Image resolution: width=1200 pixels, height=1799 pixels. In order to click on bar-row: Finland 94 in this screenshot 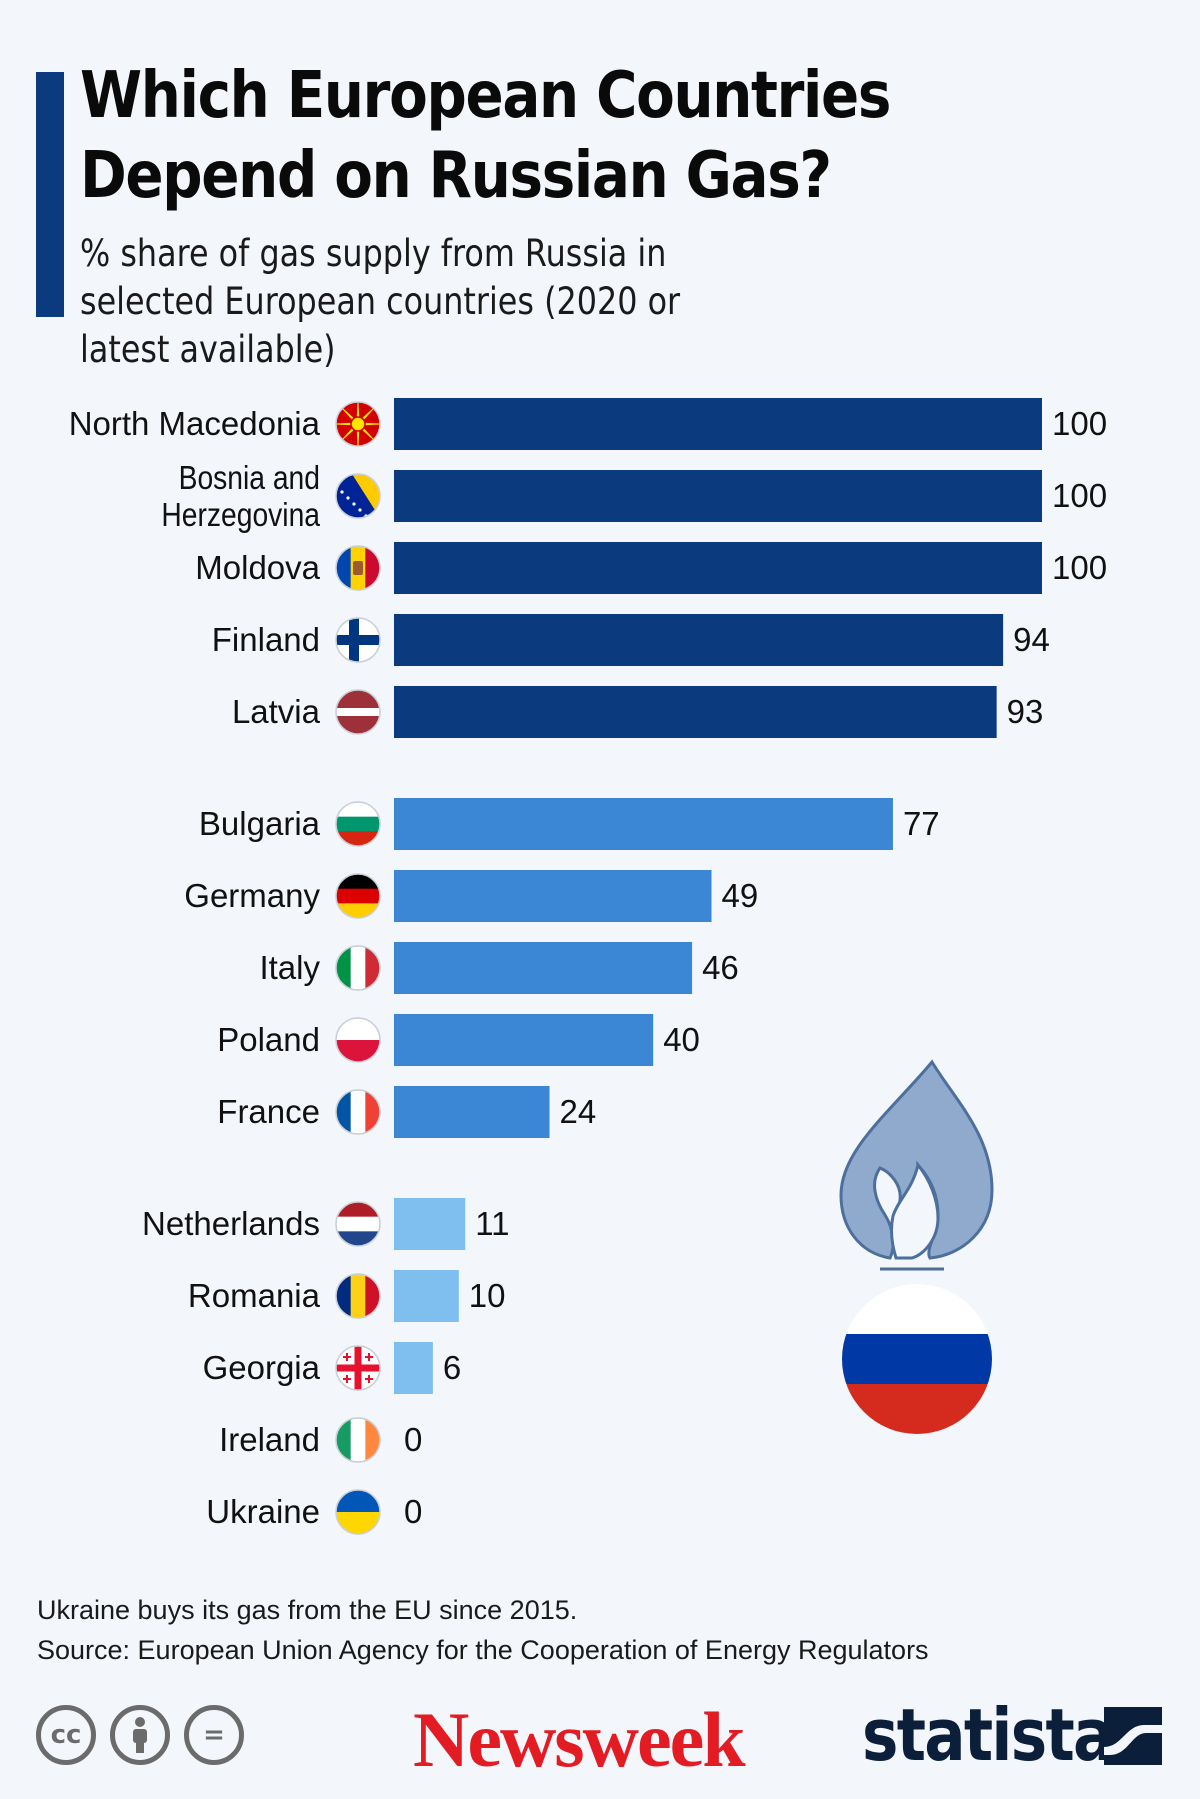, I will do `click(631, 640)`.